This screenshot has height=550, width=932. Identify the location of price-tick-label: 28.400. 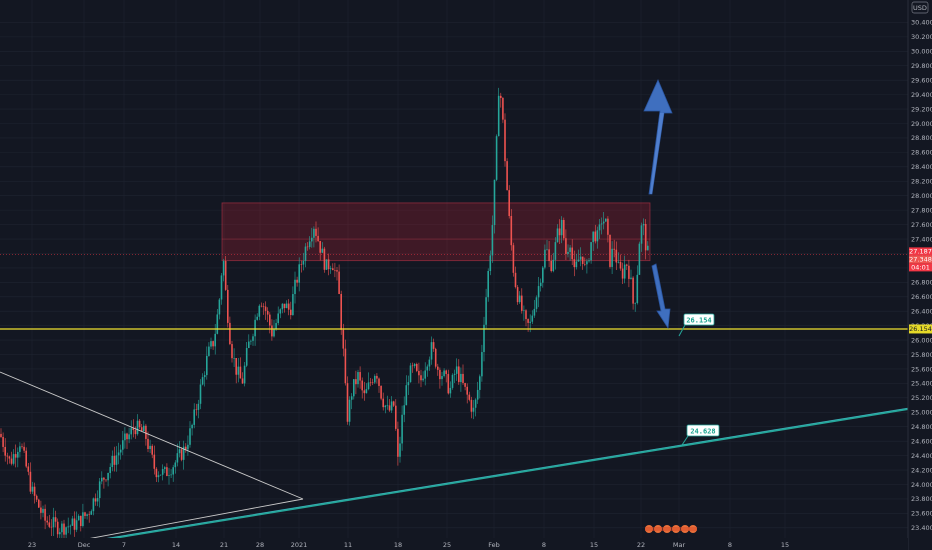
(921, 167).